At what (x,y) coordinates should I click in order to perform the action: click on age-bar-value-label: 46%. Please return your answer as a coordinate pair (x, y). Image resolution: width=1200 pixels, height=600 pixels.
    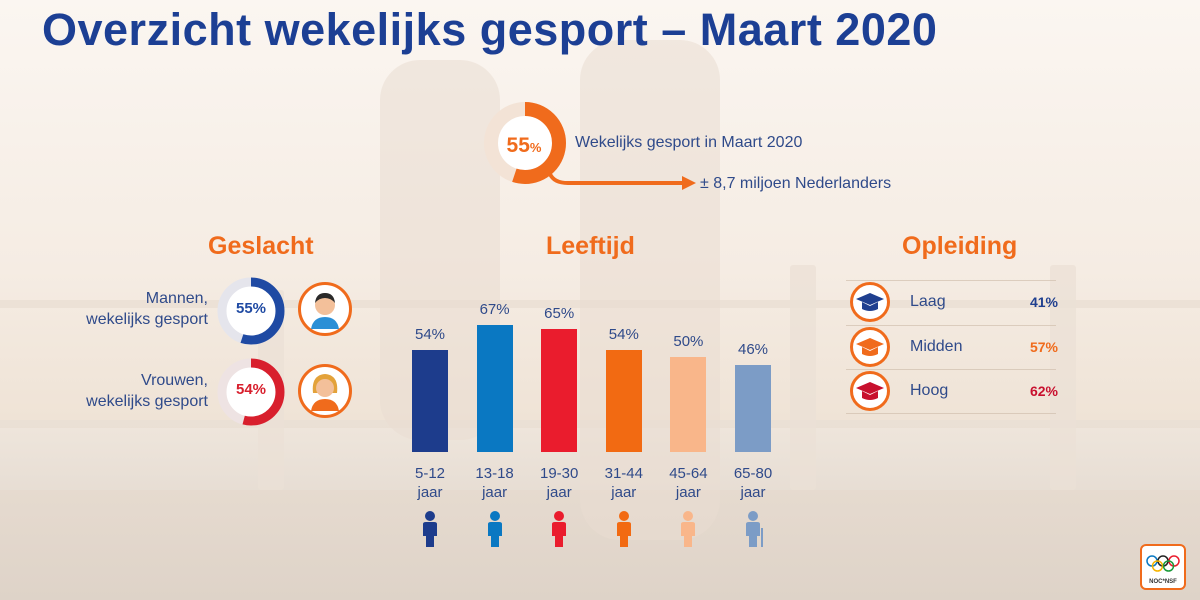
    Looking at the image, I should click on (753, 349).